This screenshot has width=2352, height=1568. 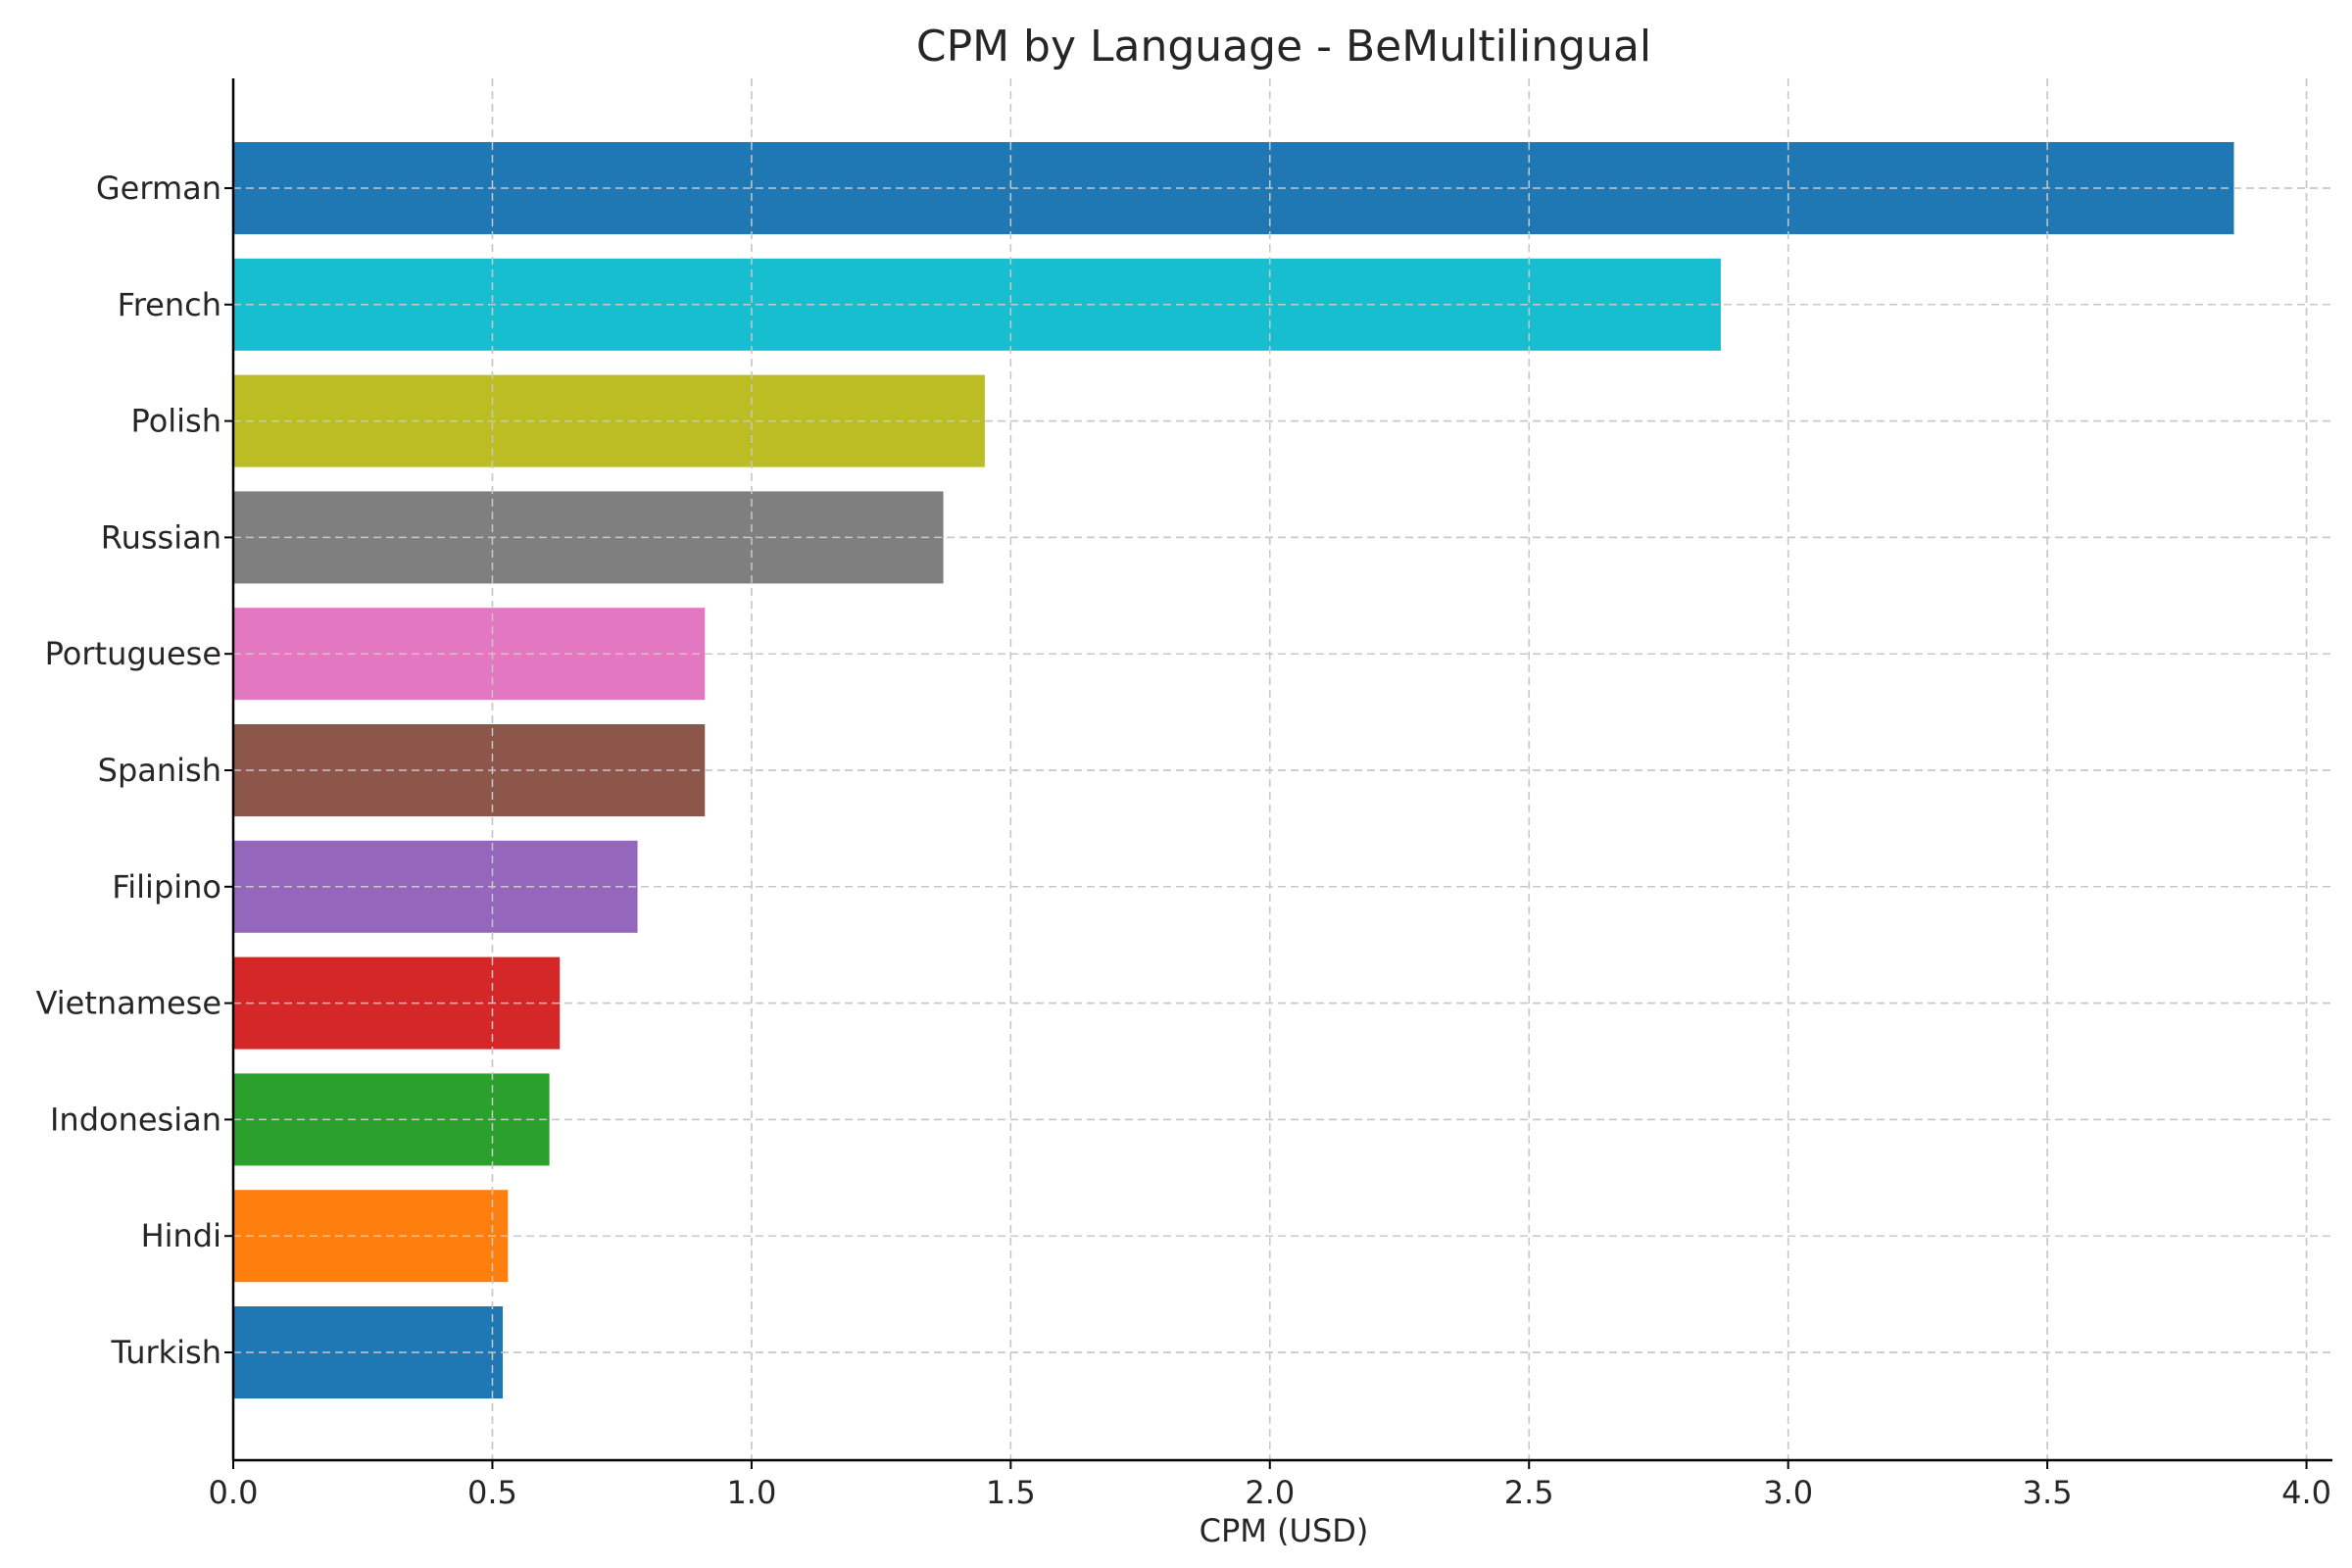 What do you see at coordinates (161, 537) in the screenshot?
I see `y-tick-label-russian: Russian` at bounding box center [161, 537].